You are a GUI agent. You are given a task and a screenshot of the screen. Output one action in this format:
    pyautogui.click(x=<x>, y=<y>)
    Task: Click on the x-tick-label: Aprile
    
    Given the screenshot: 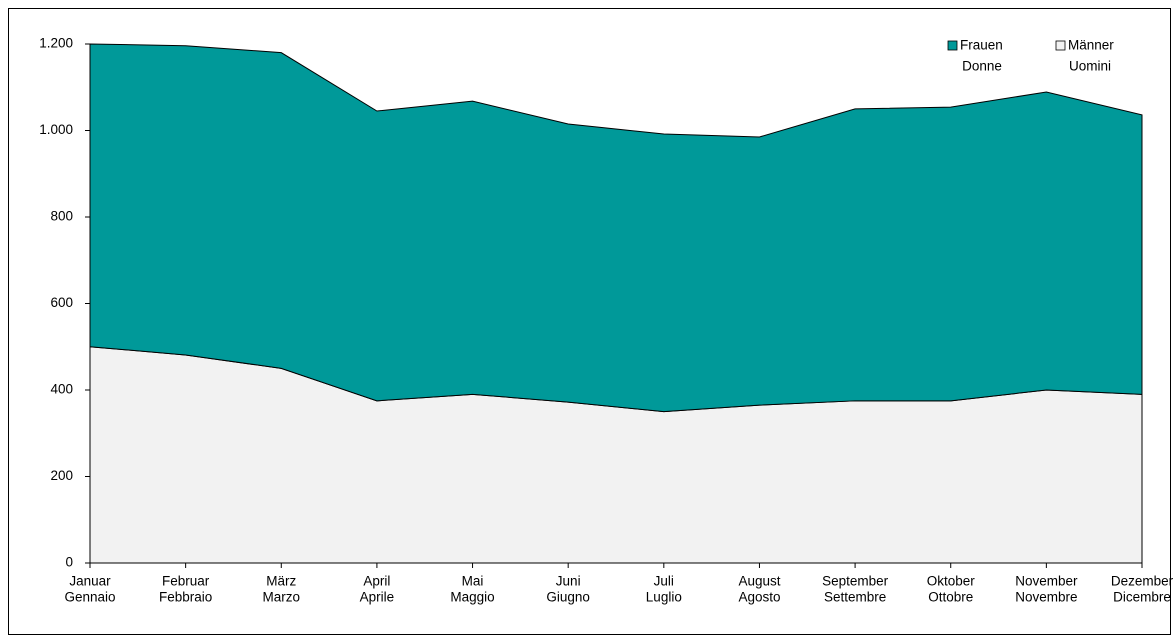 What is the action you would take?
    pyautogui.click(x=377, y=597)
    